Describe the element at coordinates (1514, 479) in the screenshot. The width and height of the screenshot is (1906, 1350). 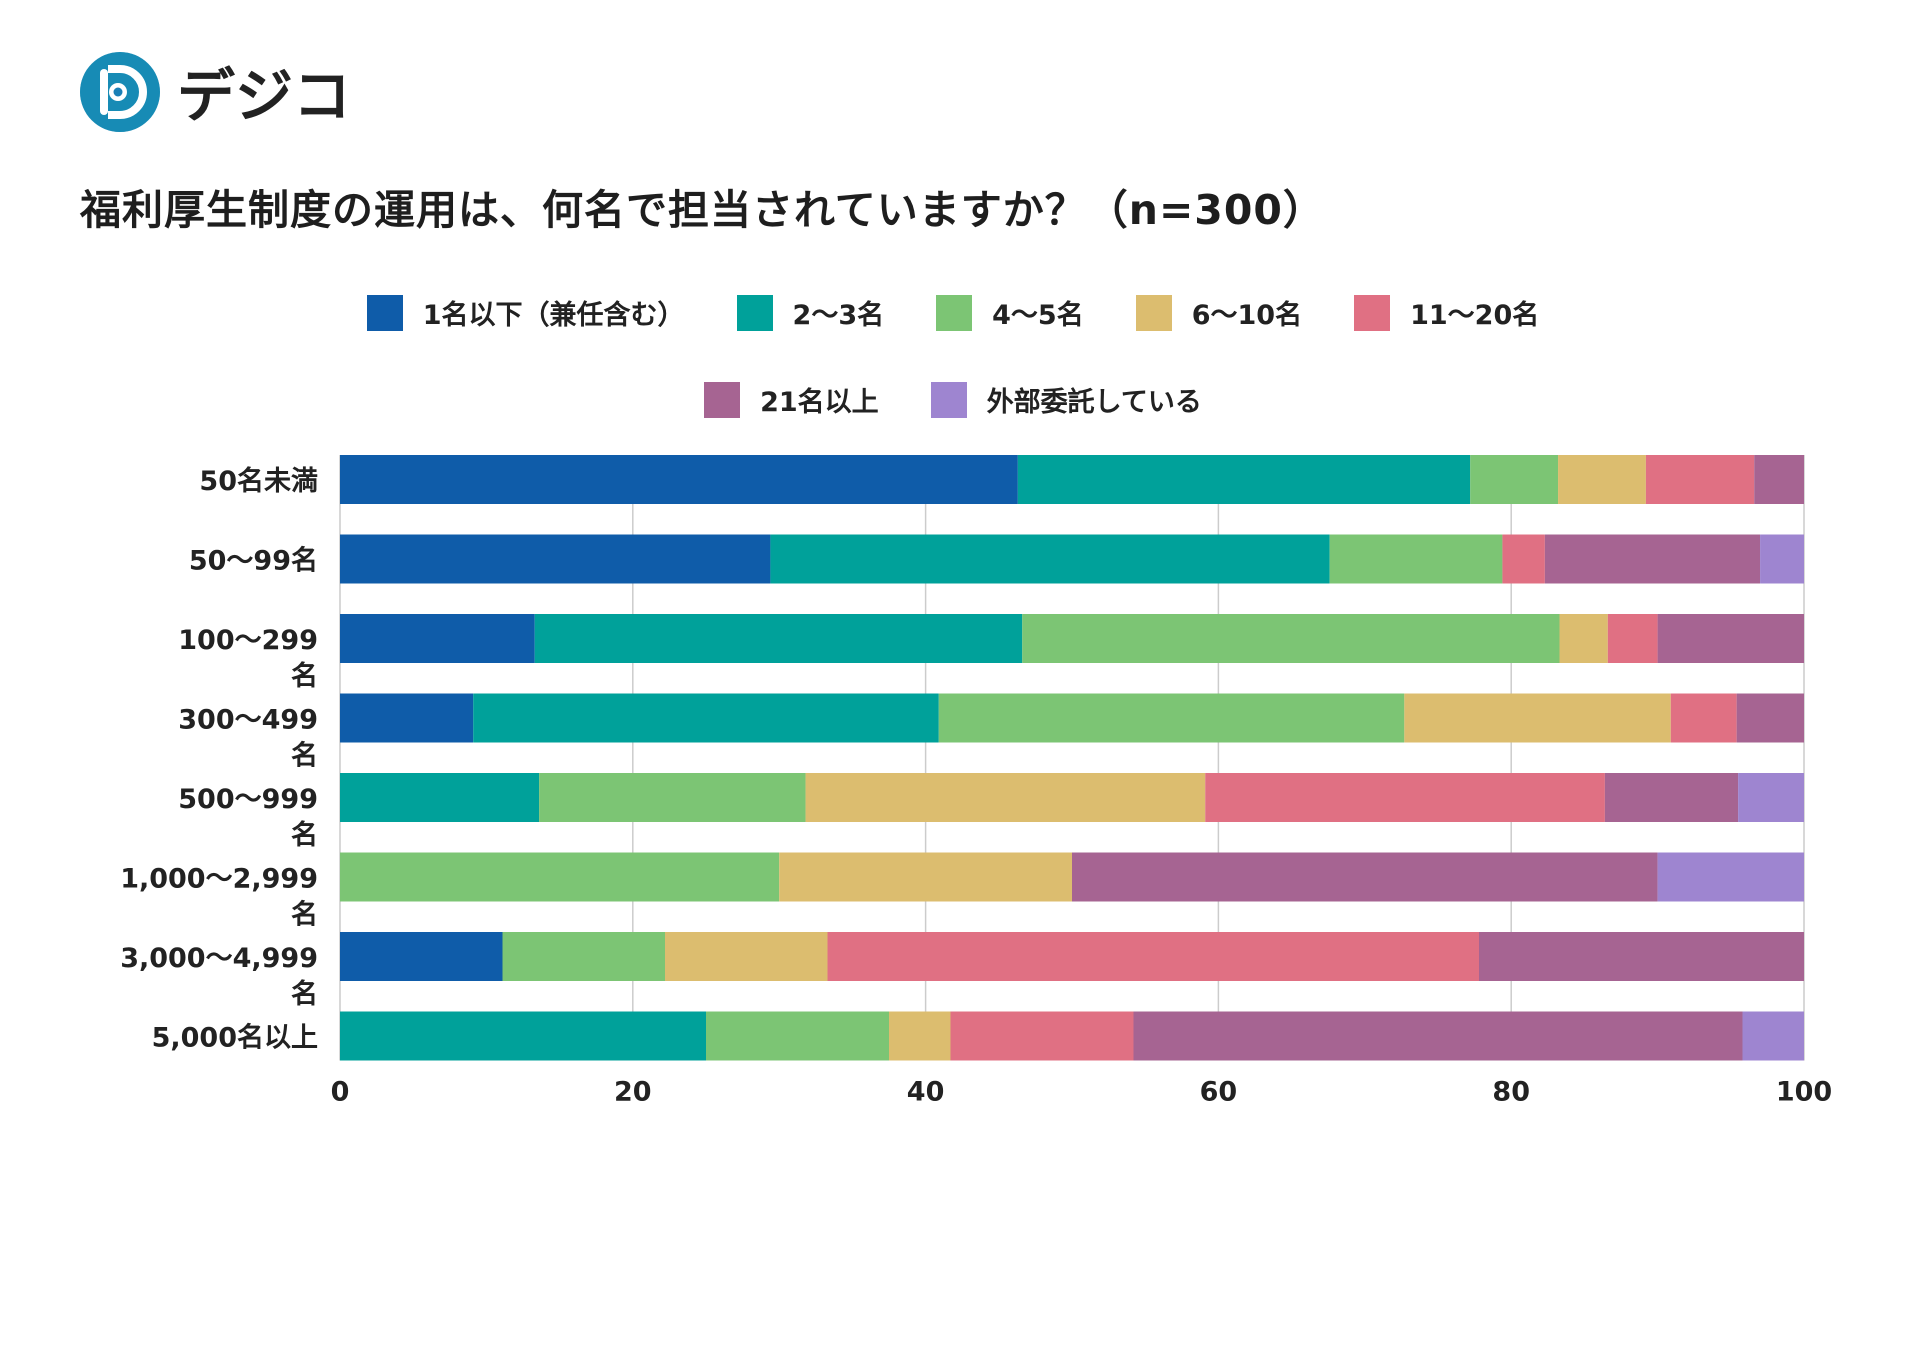
I see `bar-segment: 50名未満 / 4〜5名: 6` at that location.